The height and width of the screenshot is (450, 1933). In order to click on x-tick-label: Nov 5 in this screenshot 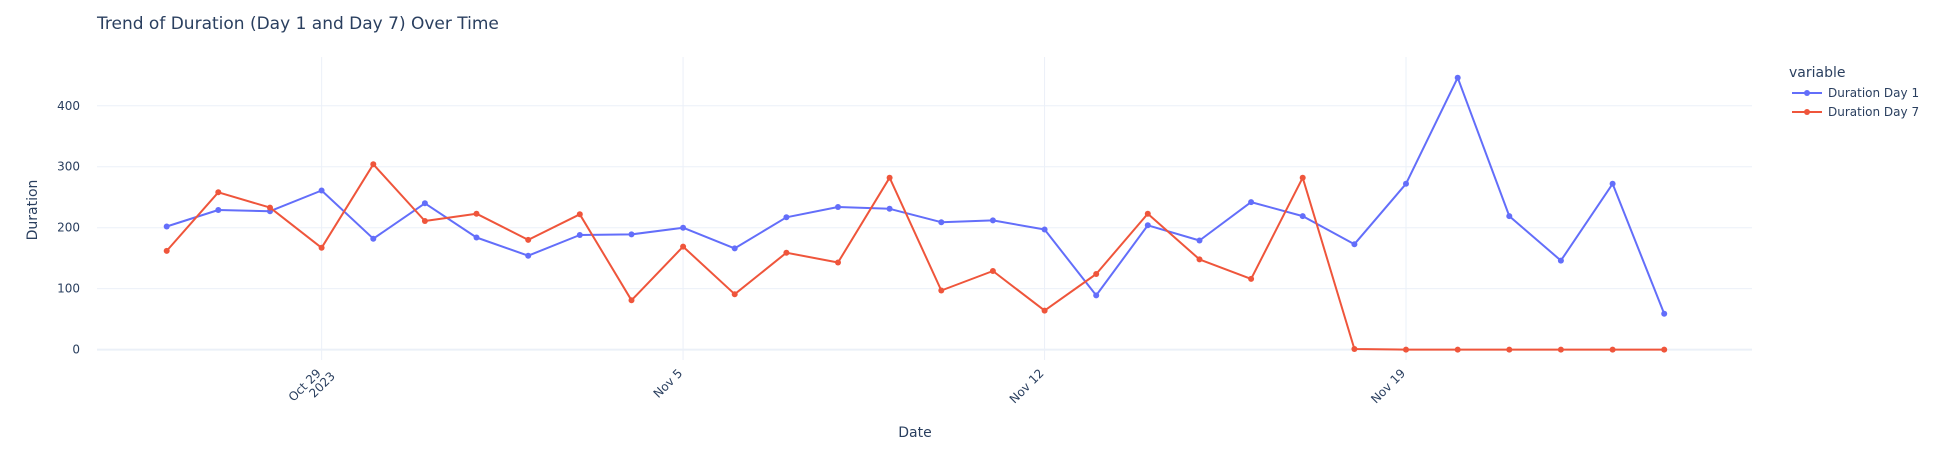, I will do `click(668, 383)`.